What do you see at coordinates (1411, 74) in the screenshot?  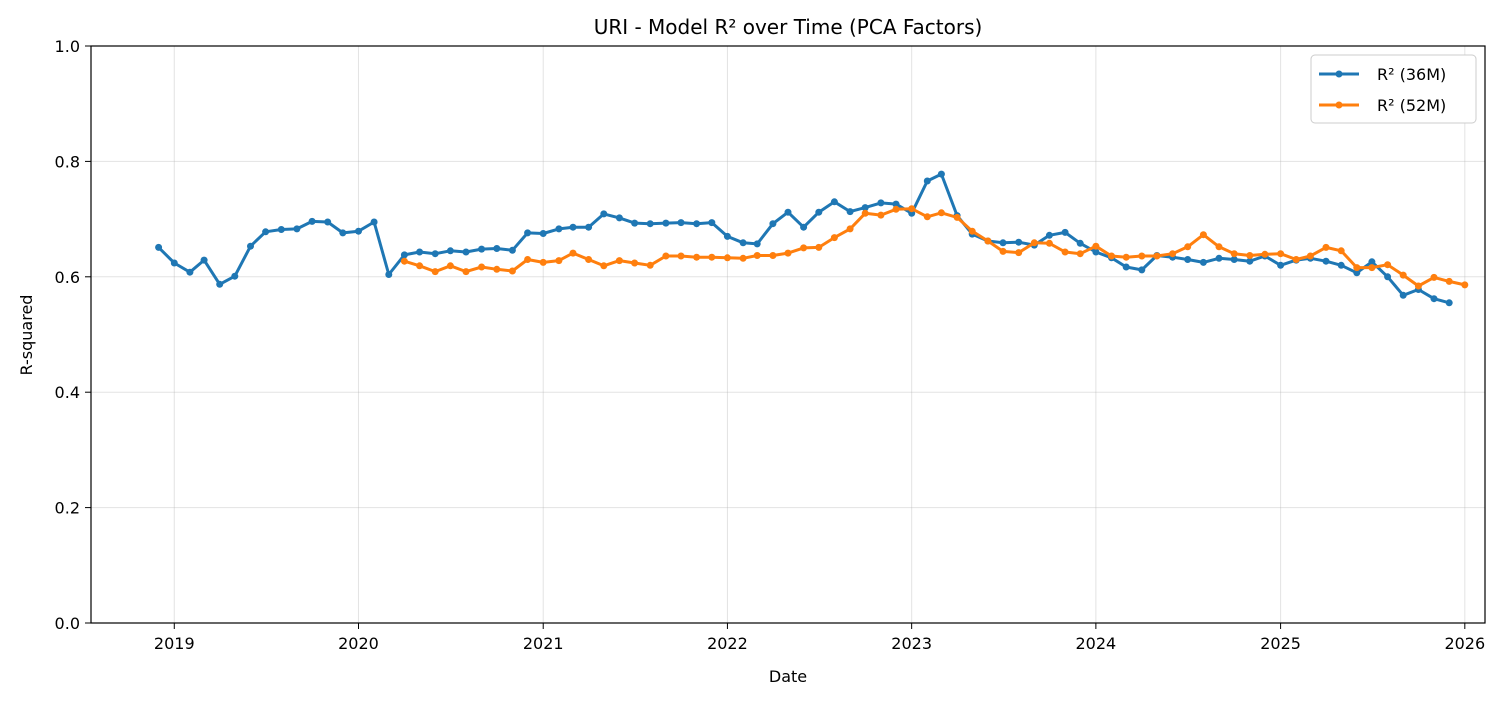 I see `legend-label-36m: R² (36M)` at bounding box center [1411, 74].